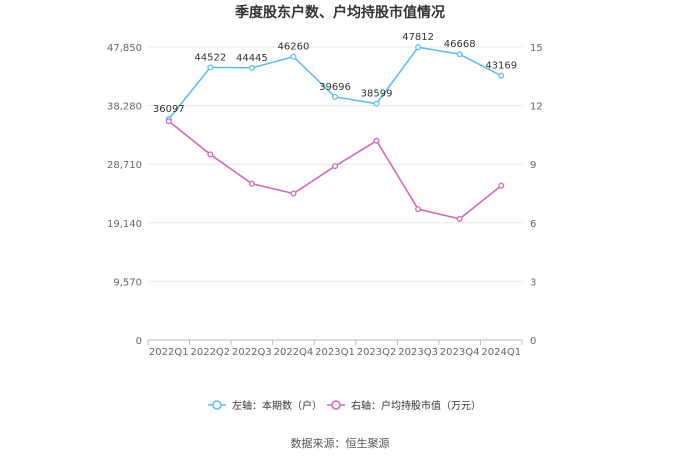 This screenshot has height=460, width=680. What do you see at coordinates (418, 352) in the screenshot?
I see `x-axis-tick-label: 2023Q3` at bounding box center [418, 352].